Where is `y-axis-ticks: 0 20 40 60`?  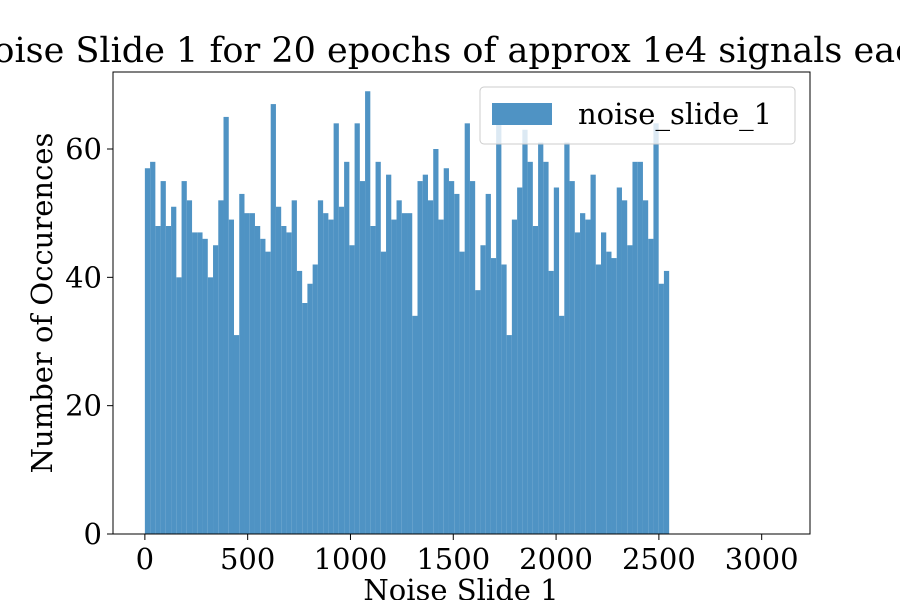 y-axis-ticks: 0 20 40 60 is located at coordinates (89, 341).